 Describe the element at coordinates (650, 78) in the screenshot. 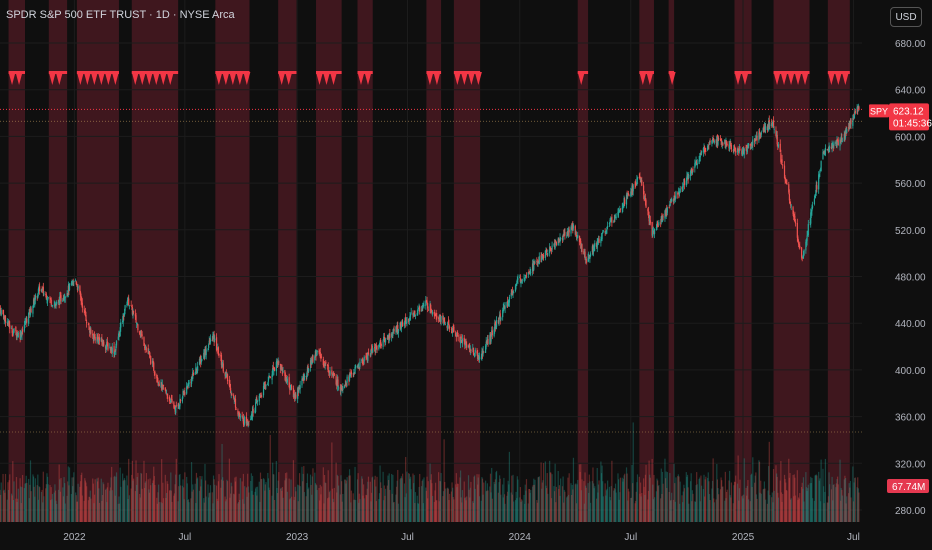

I see `alert-marker` at that location.